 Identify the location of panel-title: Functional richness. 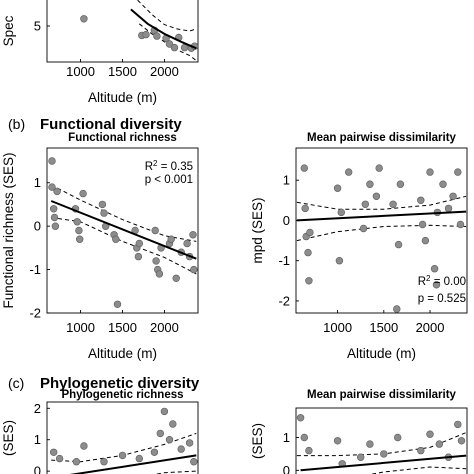
(122, 138).